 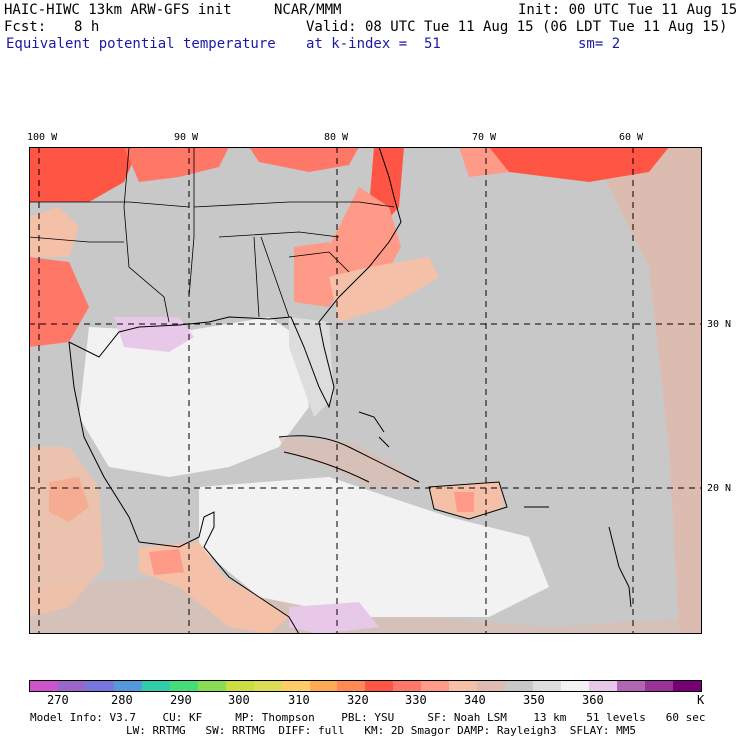 What do you see at coordinates (358, 700) in the screenshot?
I see `colorbar-tick: 320` at bounding box center [358, 700].